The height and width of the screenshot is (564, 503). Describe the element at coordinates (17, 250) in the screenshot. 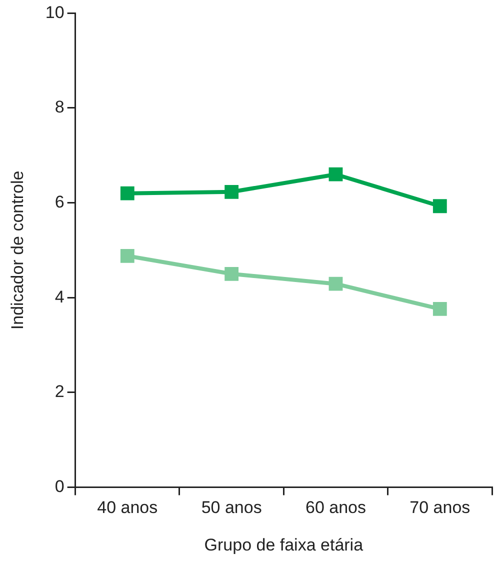

I see `y-axis-title: Indicador de controle` at that location.